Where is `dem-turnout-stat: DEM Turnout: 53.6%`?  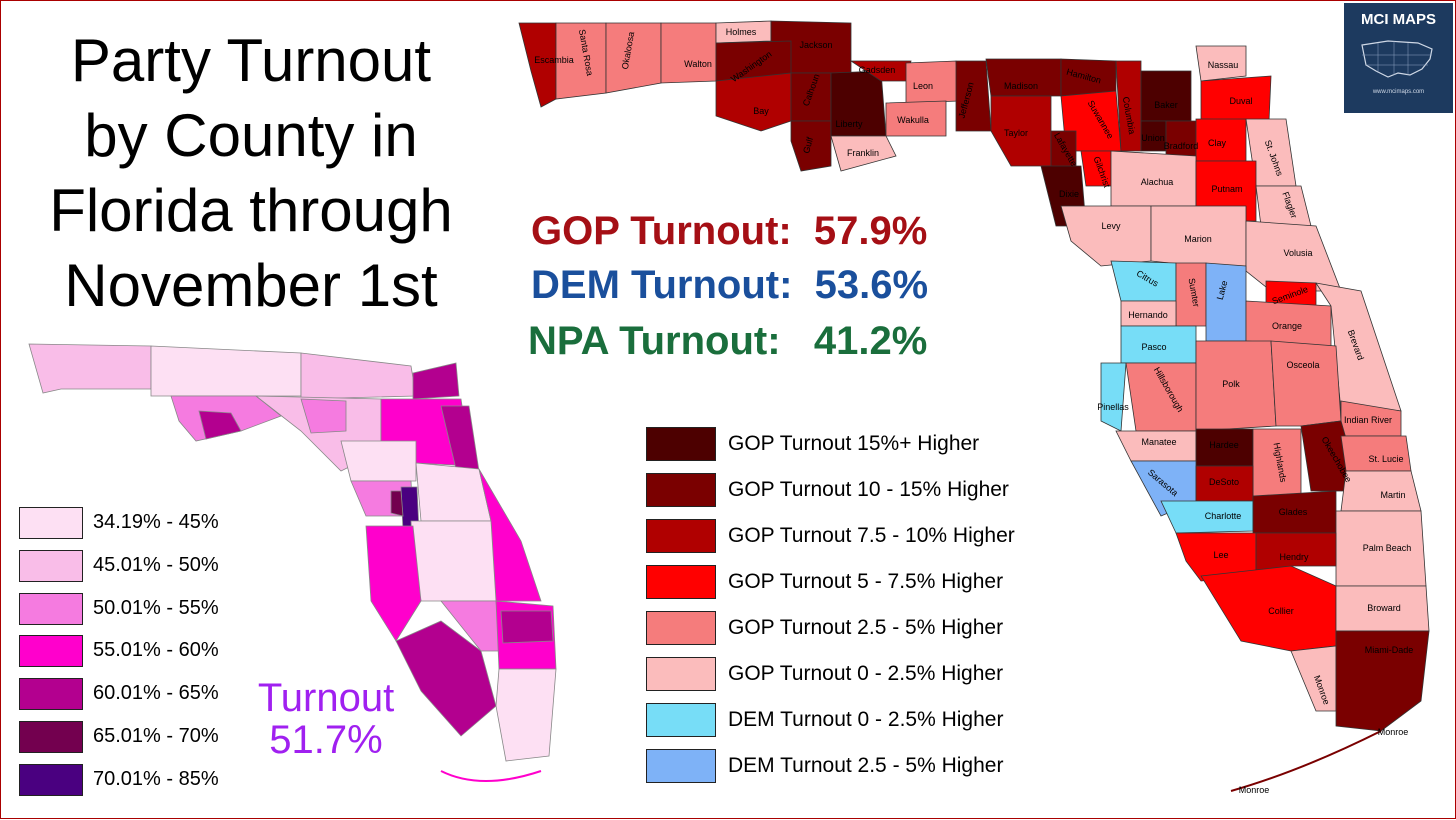
dem-turnout-stat: DEM Turnout: 53.6% is located at coordinates (730, 285).